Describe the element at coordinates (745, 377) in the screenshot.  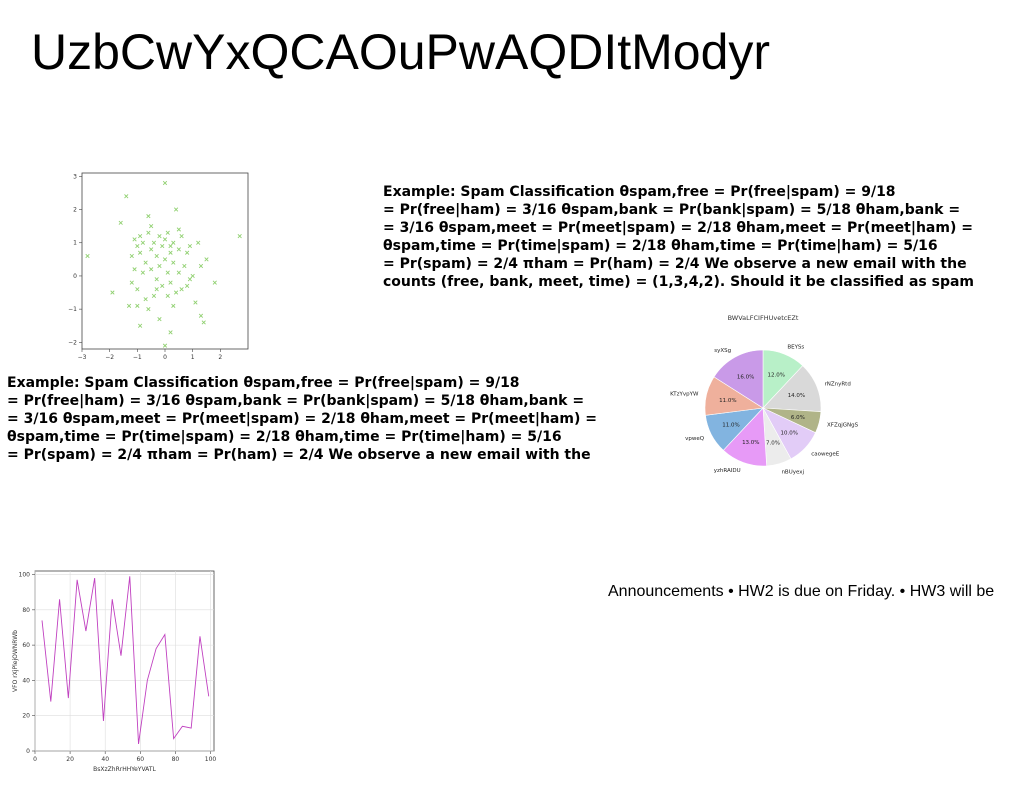
I see `pie-pct-label: 16.0%` at that location.